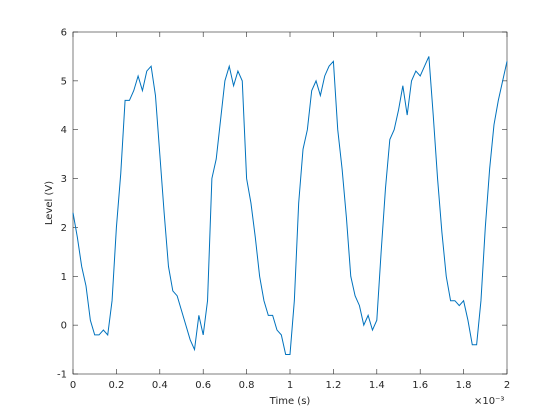 The image size is (560, 420). I want to click on y-tick-label: 4, so click(64, 130).